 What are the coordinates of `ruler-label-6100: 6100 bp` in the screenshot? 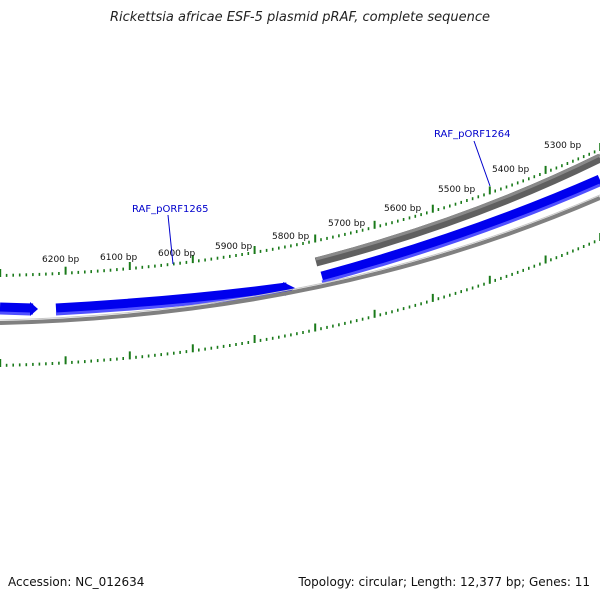 It's located at (118, 258).